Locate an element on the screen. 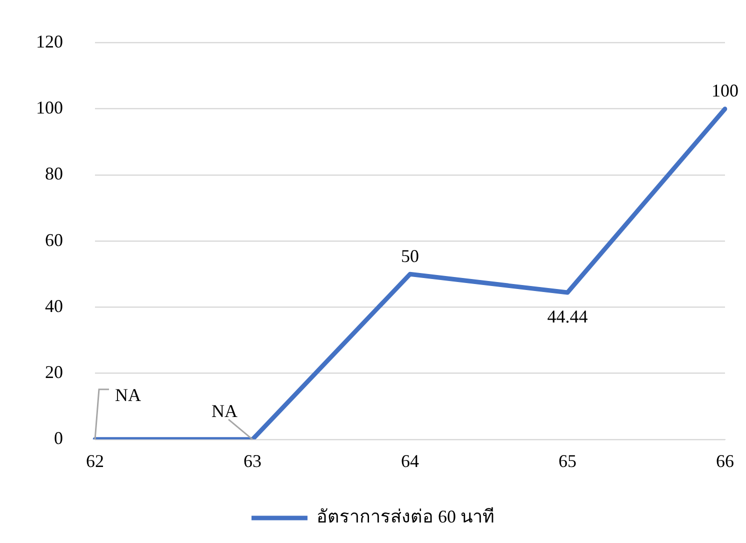 The height and width of the screenshot is (543, 746). y-tick-label: 0 is located at coordinates (58, 438).